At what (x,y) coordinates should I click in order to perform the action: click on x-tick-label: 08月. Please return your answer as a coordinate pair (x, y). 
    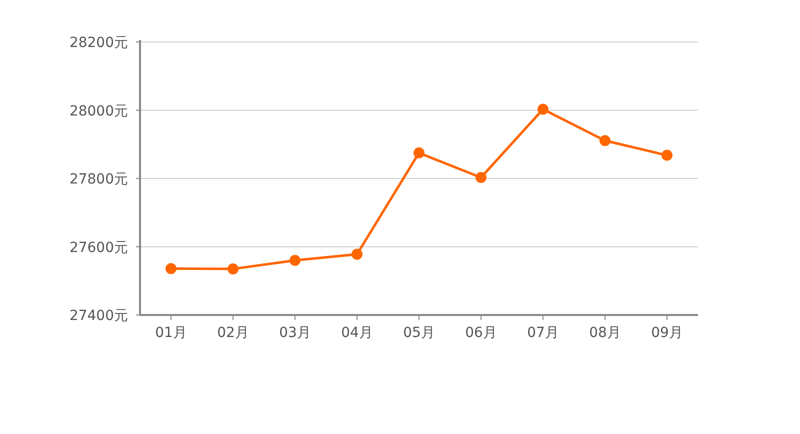
    Looking at the image, I should click on (605, 333).